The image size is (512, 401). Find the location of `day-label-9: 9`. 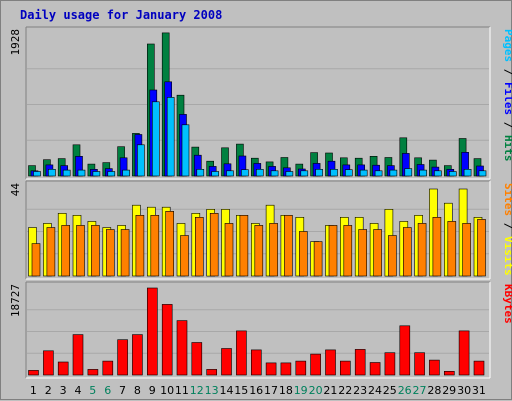

day-label-9: 9 is located at coordinates (152, 390).